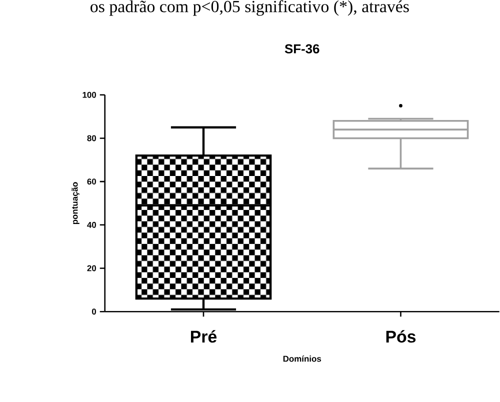 The width and height of the screenshot is (500, 402). I want to click on y-axis-title: pontuação, so click(76, 203).